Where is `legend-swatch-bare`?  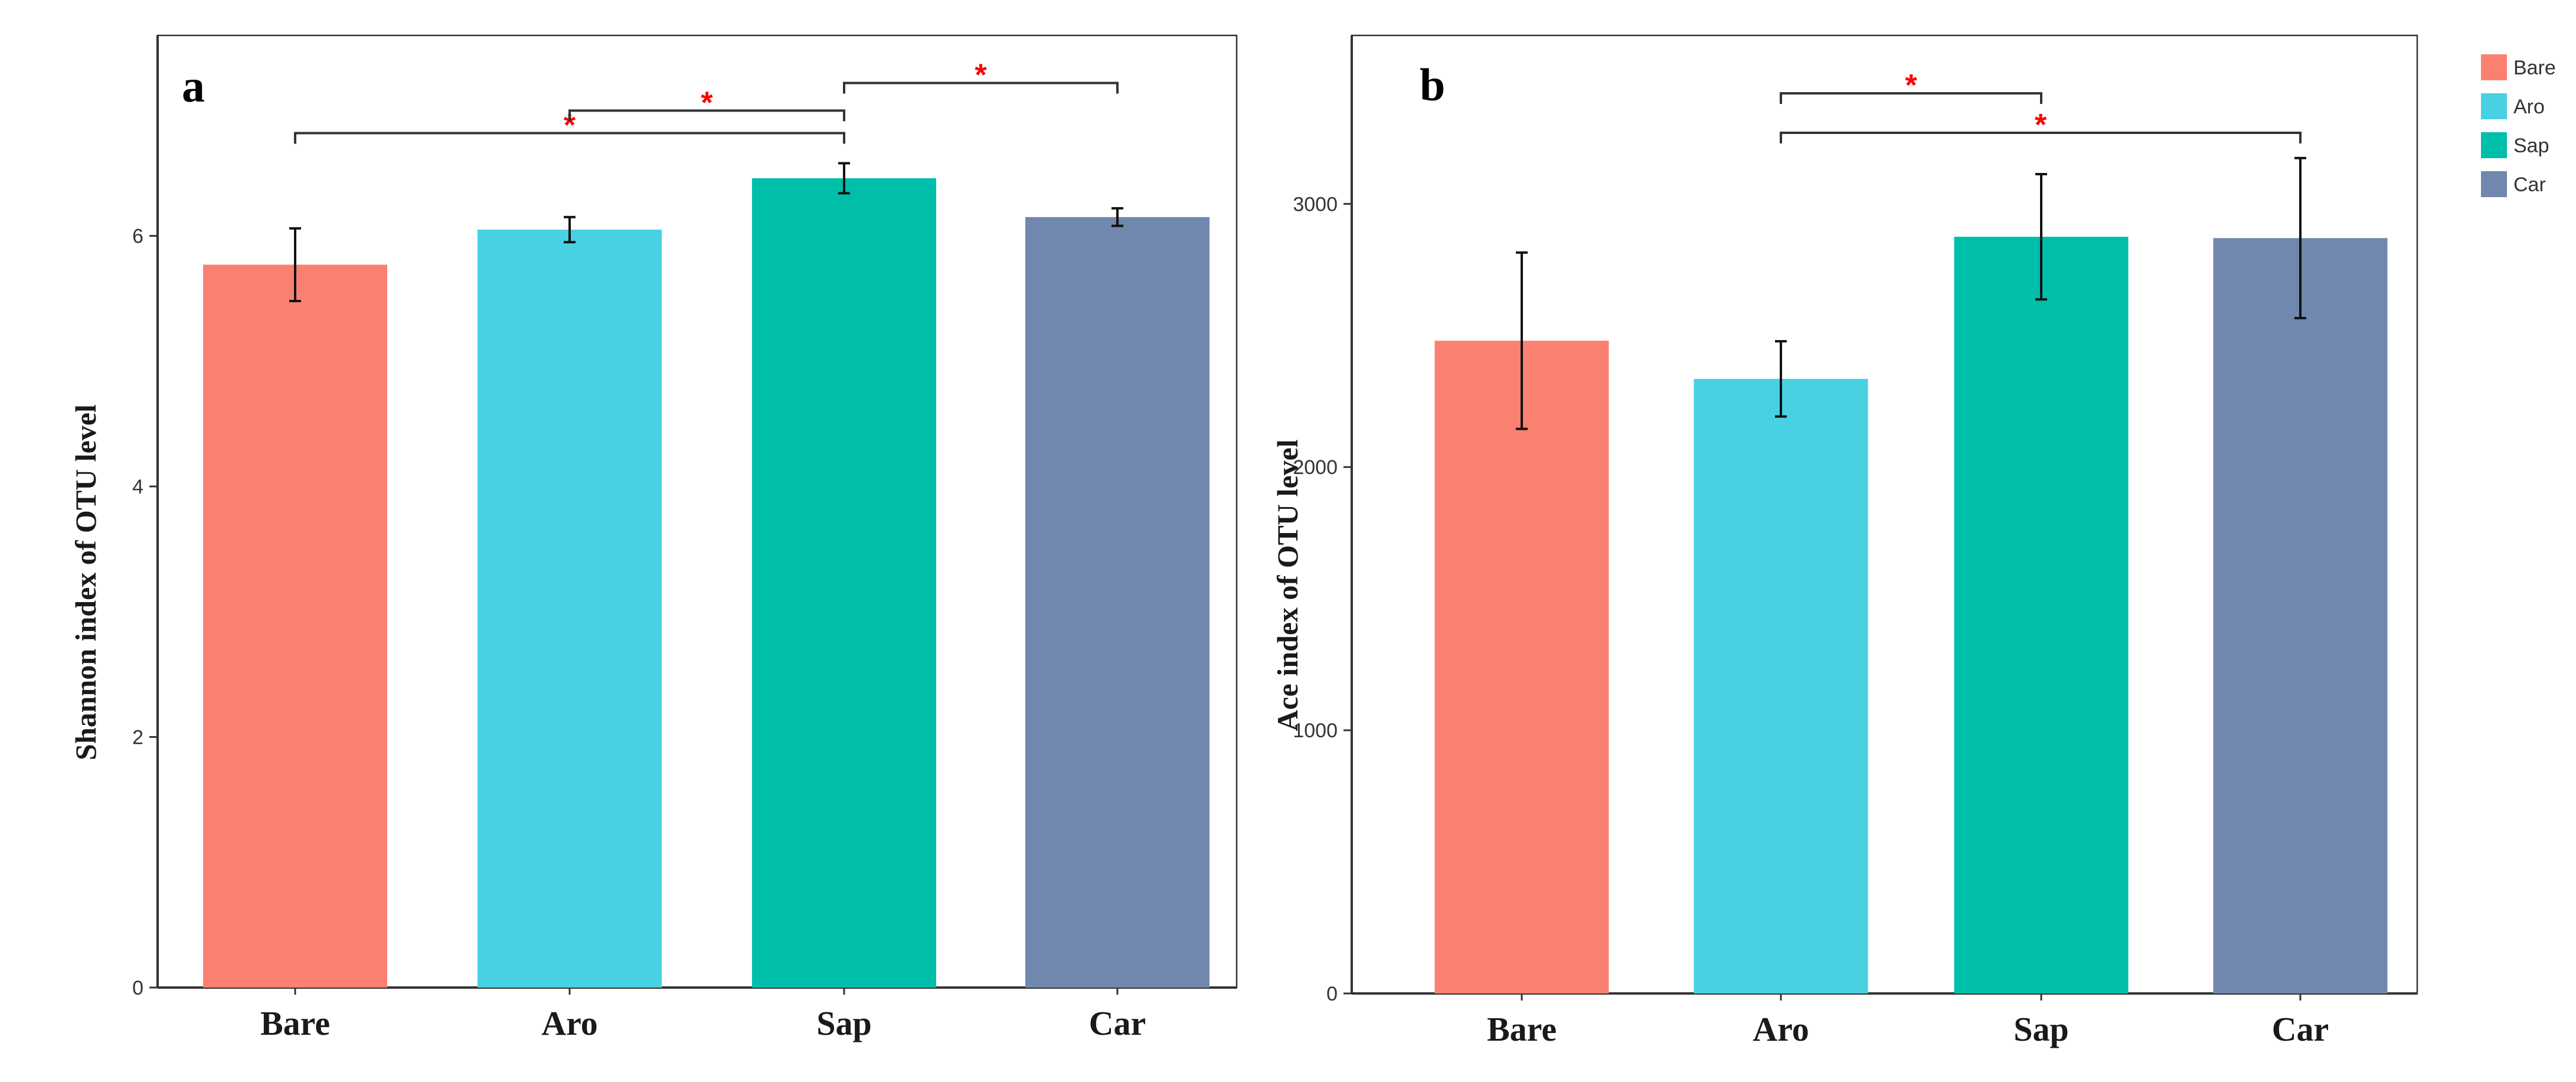
legend-swatch-bare is located at coordinates (2494, 67).